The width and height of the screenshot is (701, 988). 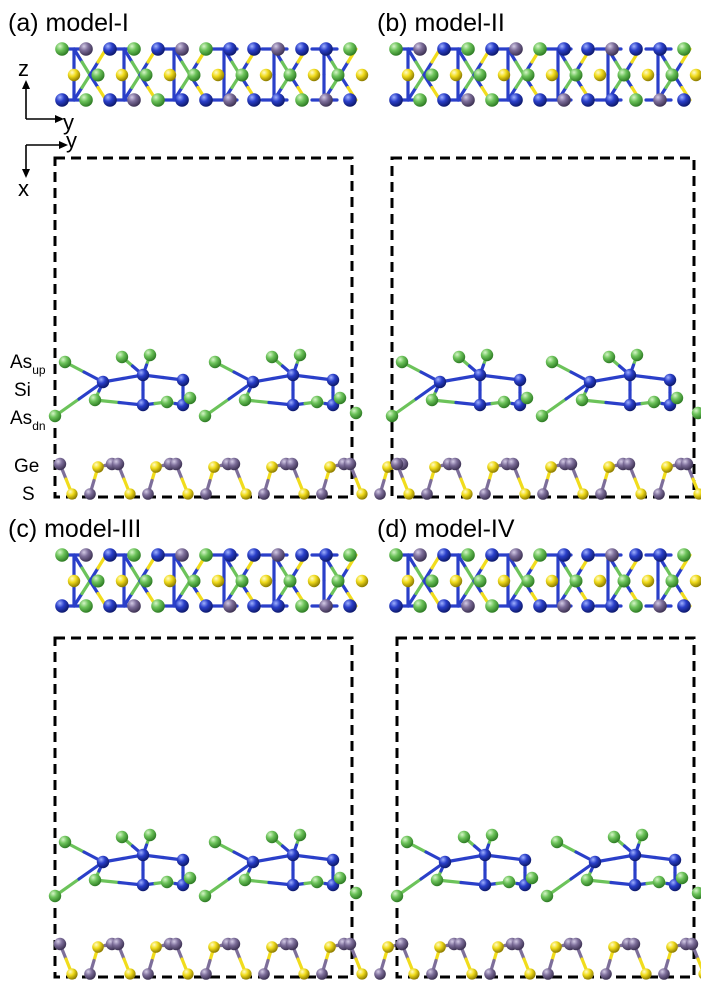 What do you see at coordinates (205, 865) in the screenshot?
I see `silicene-chain` at bounding box center [205, 865].